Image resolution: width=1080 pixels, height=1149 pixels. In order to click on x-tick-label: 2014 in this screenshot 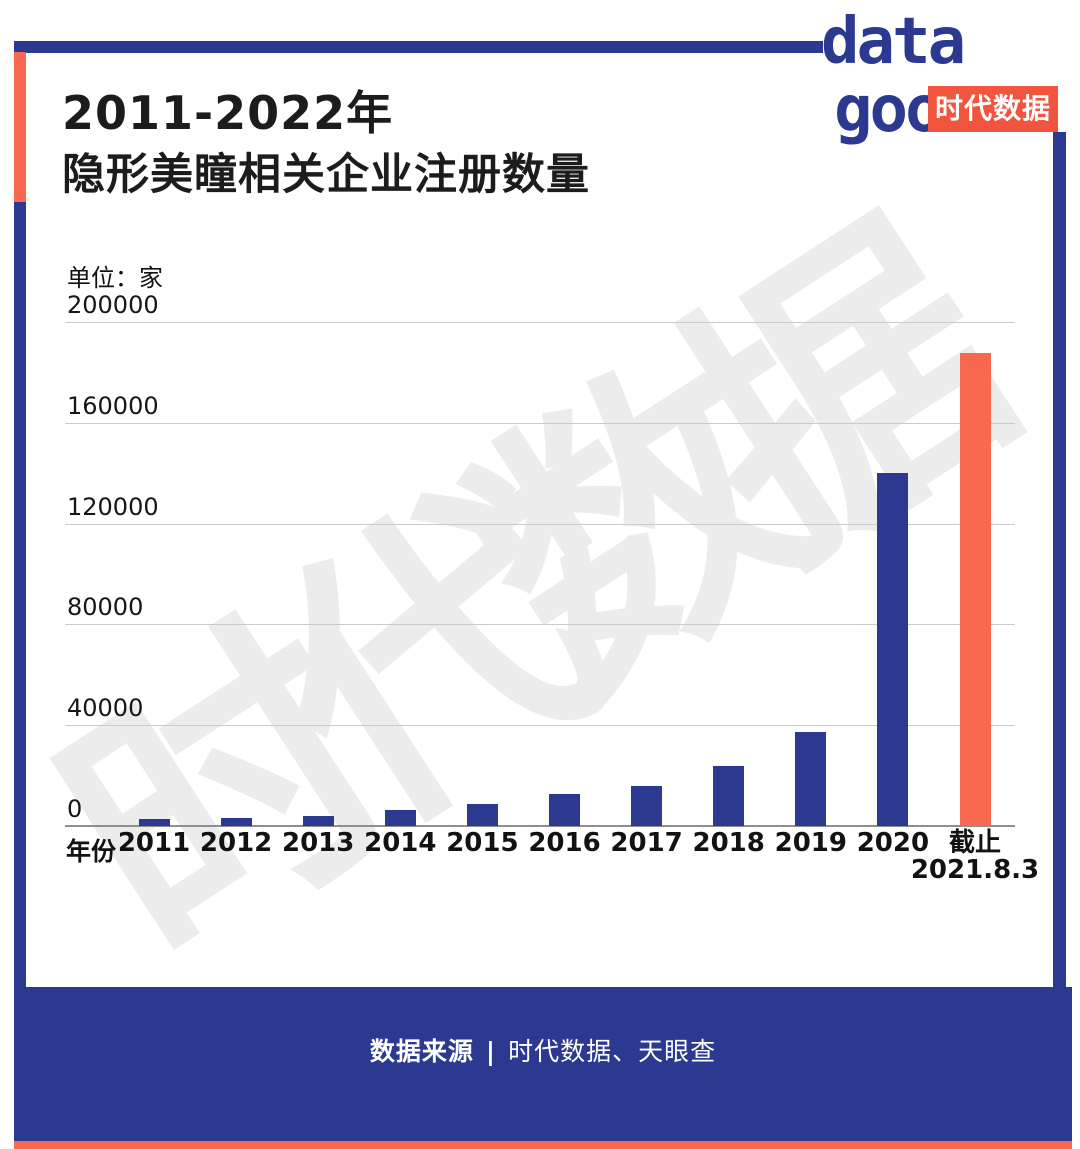, I will do `click(400, 843)`.